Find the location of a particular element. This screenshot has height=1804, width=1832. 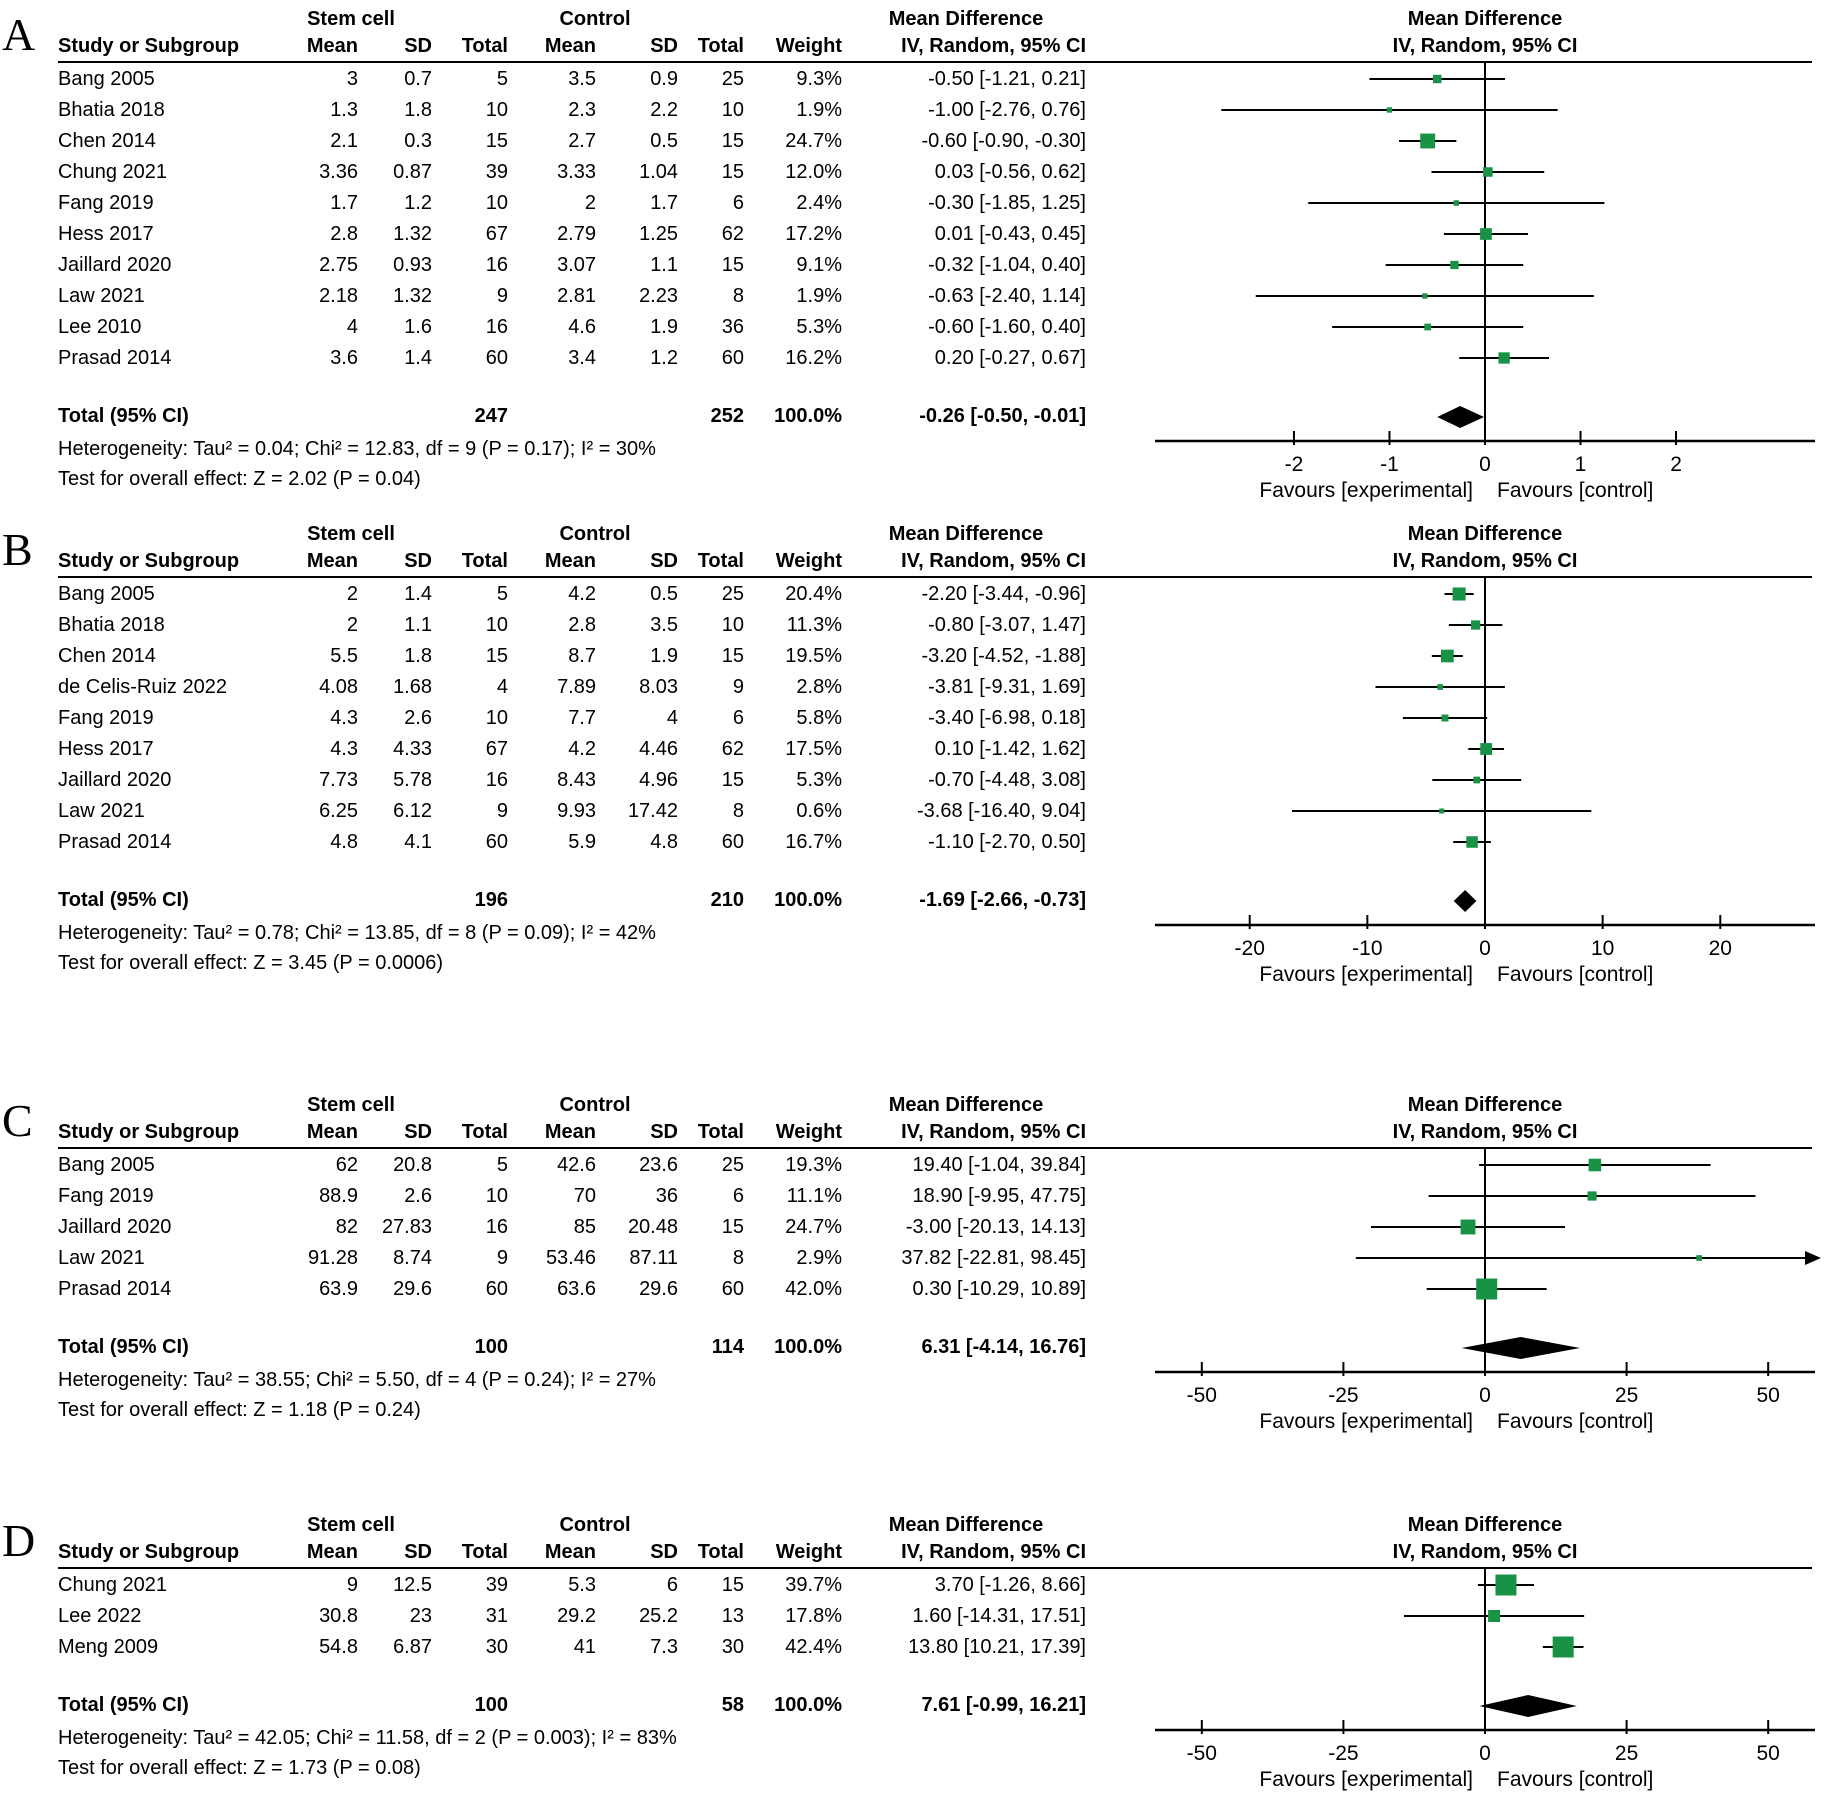

stem-sd: 1.4 is located at coordinates (418, 358).